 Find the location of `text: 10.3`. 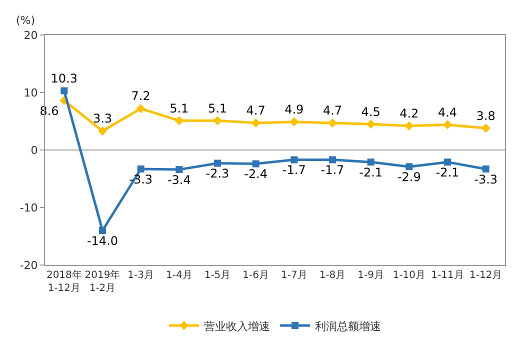

text: 10.3 is located at coordinates (64, 78).